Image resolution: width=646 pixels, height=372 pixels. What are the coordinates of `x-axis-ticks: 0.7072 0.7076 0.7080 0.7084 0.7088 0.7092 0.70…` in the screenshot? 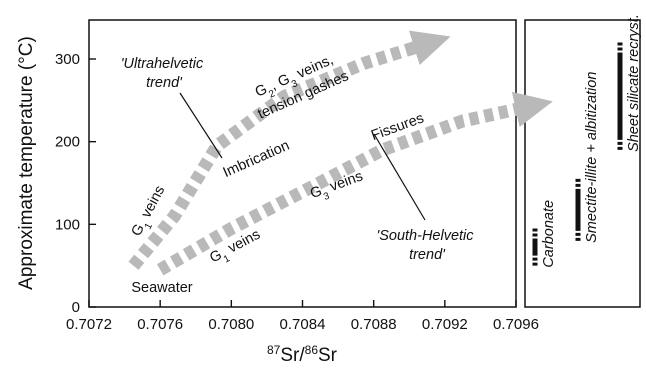 It's located at (302, 316).